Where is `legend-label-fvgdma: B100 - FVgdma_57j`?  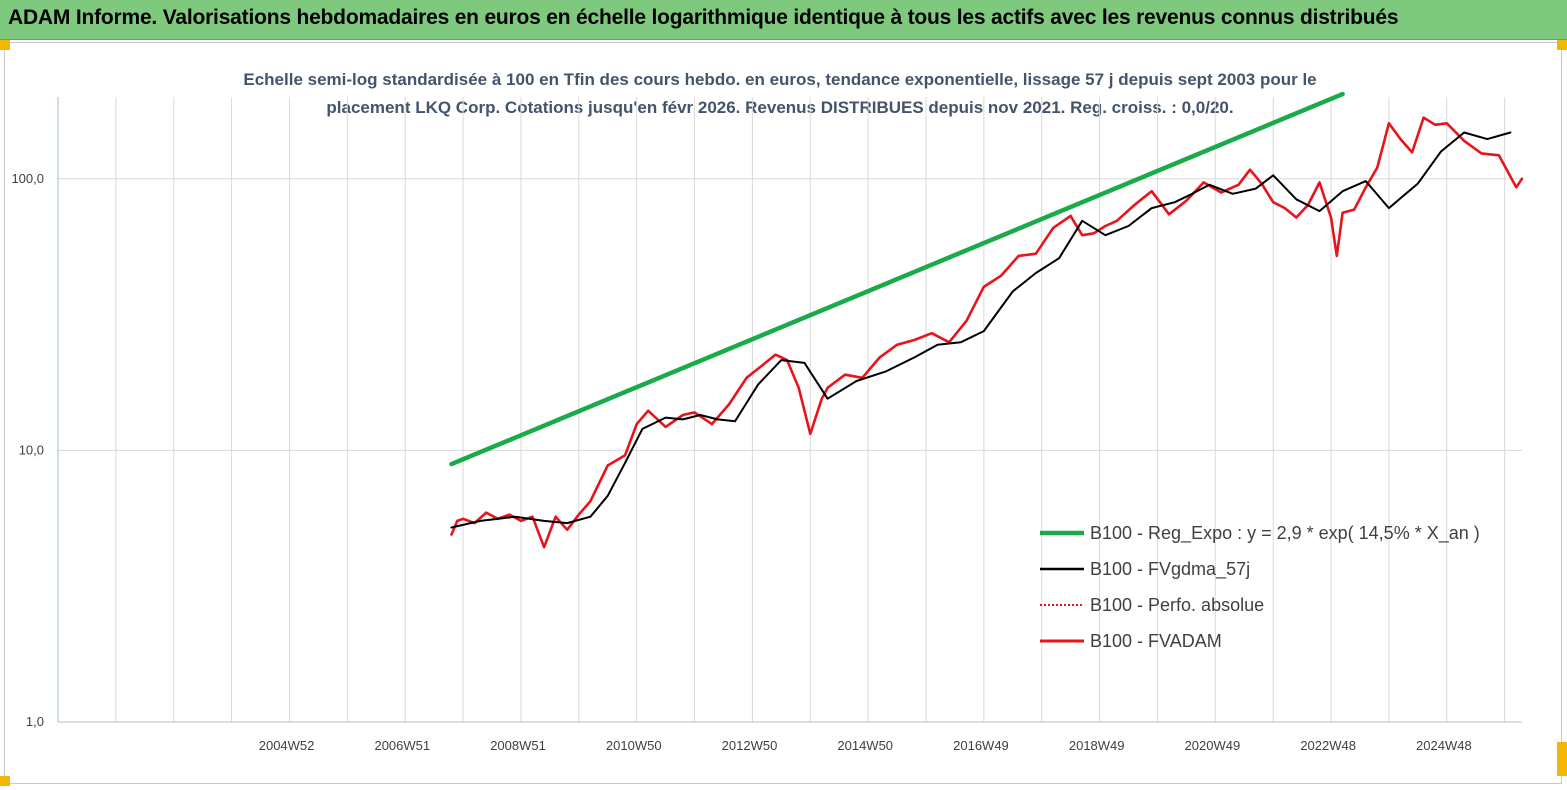 legend-label-fvgdma: B100 - FVgdma_57j is located at coordinates (1170, 569).